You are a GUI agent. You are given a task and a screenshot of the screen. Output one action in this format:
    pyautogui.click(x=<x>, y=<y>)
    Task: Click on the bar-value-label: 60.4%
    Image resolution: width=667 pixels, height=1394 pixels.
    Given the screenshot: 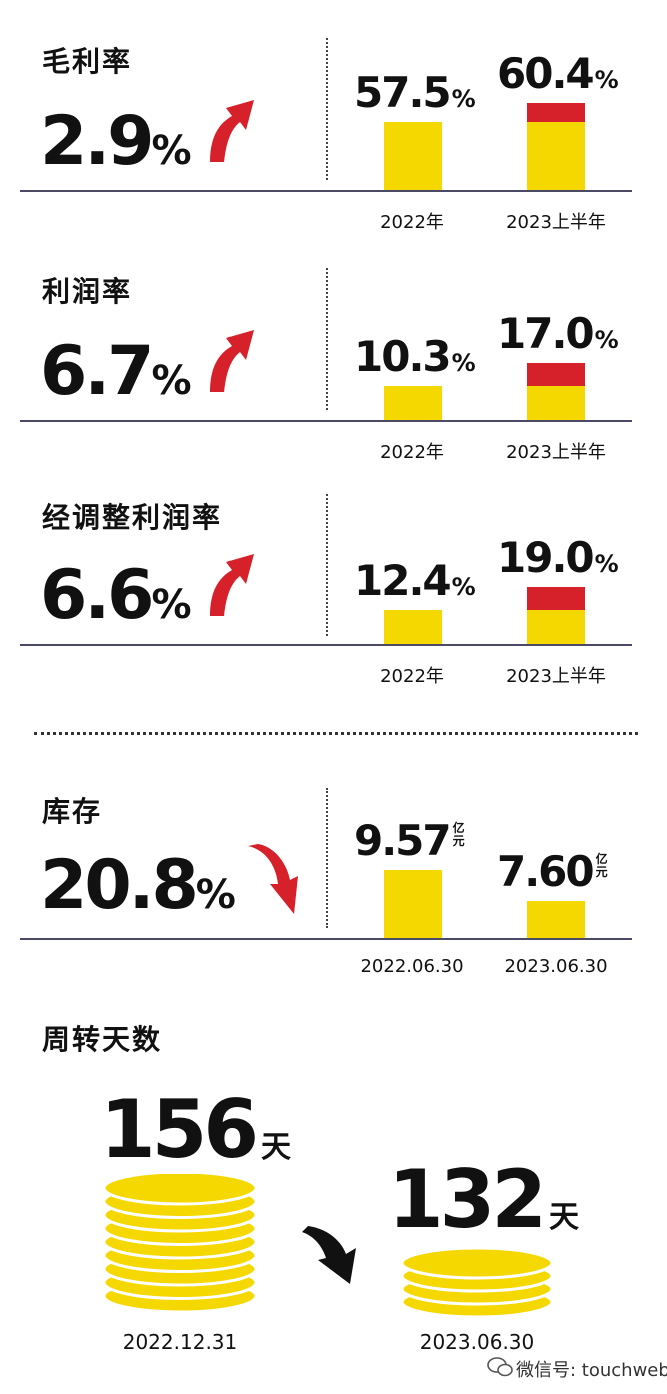 What is the action you would take?
    pyautogui.click(x=558, y=74)
    